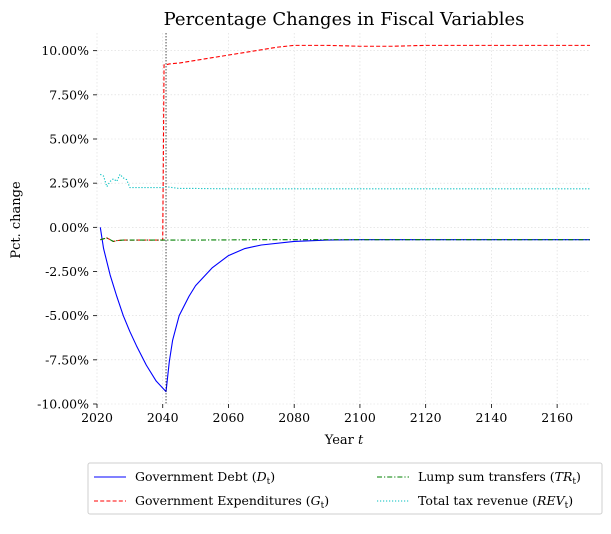 Image resolution: width=611 pixels, height=534 pixels. Describe the element at coordinates (67, 271) in the screenshot. I see `y-tick-label: -2.50%` at that location.